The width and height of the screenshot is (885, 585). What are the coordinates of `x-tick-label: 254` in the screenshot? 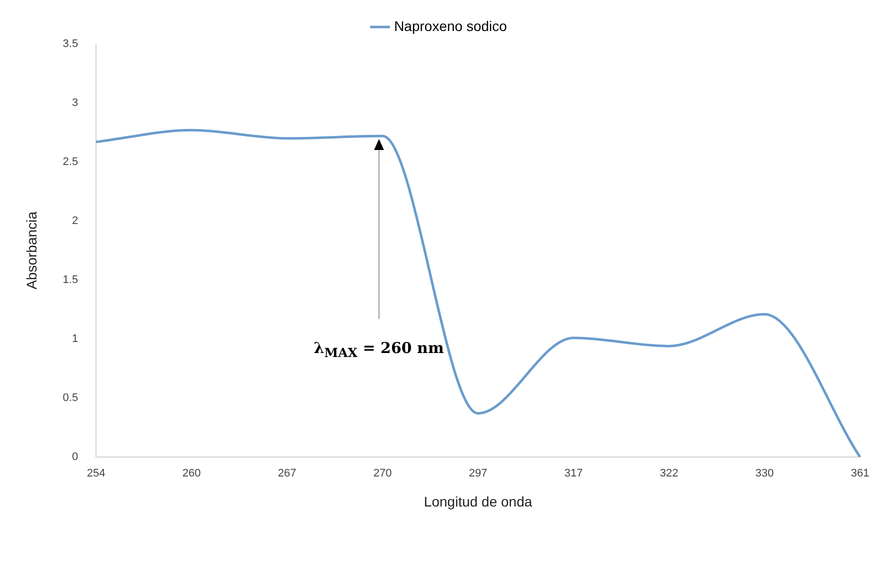 It's located at (96, 474).